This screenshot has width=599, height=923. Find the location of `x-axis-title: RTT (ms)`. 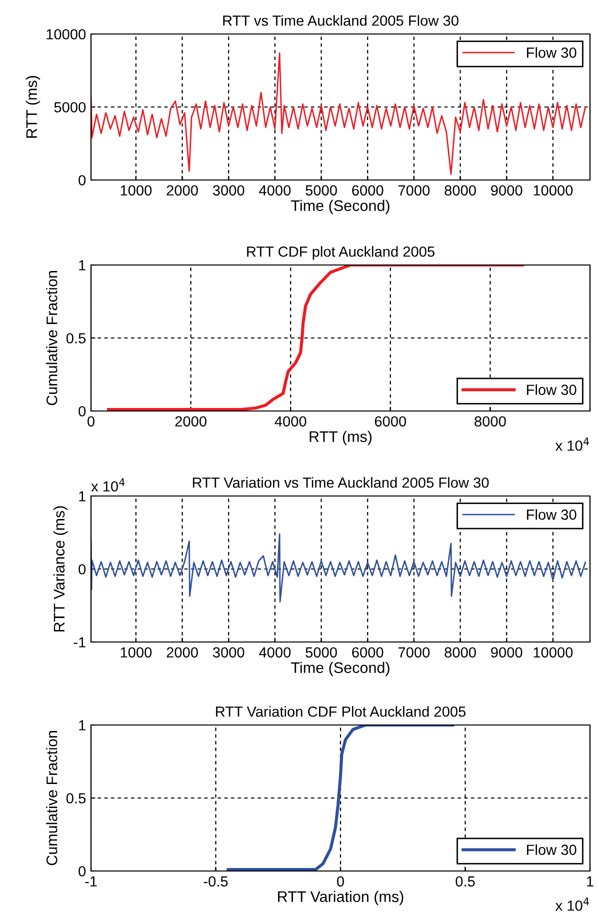

x-axis-title: RTT (ms) is located at coordinates (341, 438).